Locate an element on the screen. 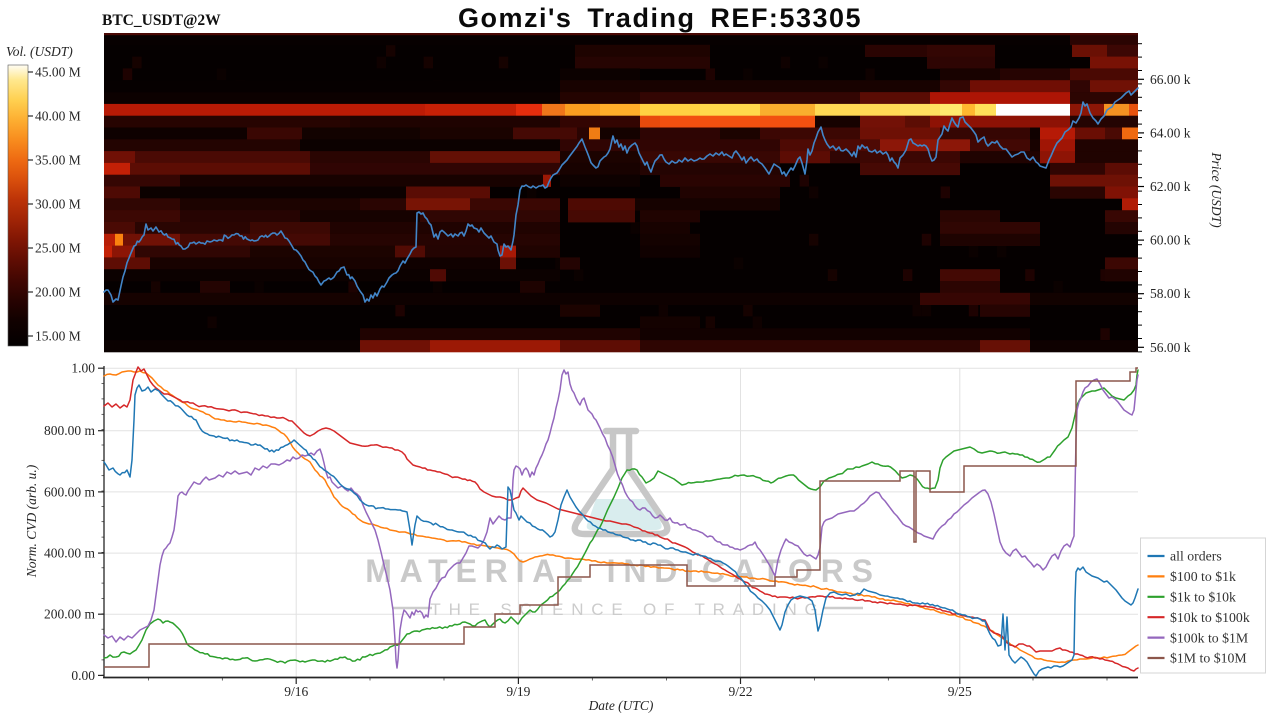 This screenshot has height=720, width=1280. svg-text: 1.00 is located at coordinates (83, 368).